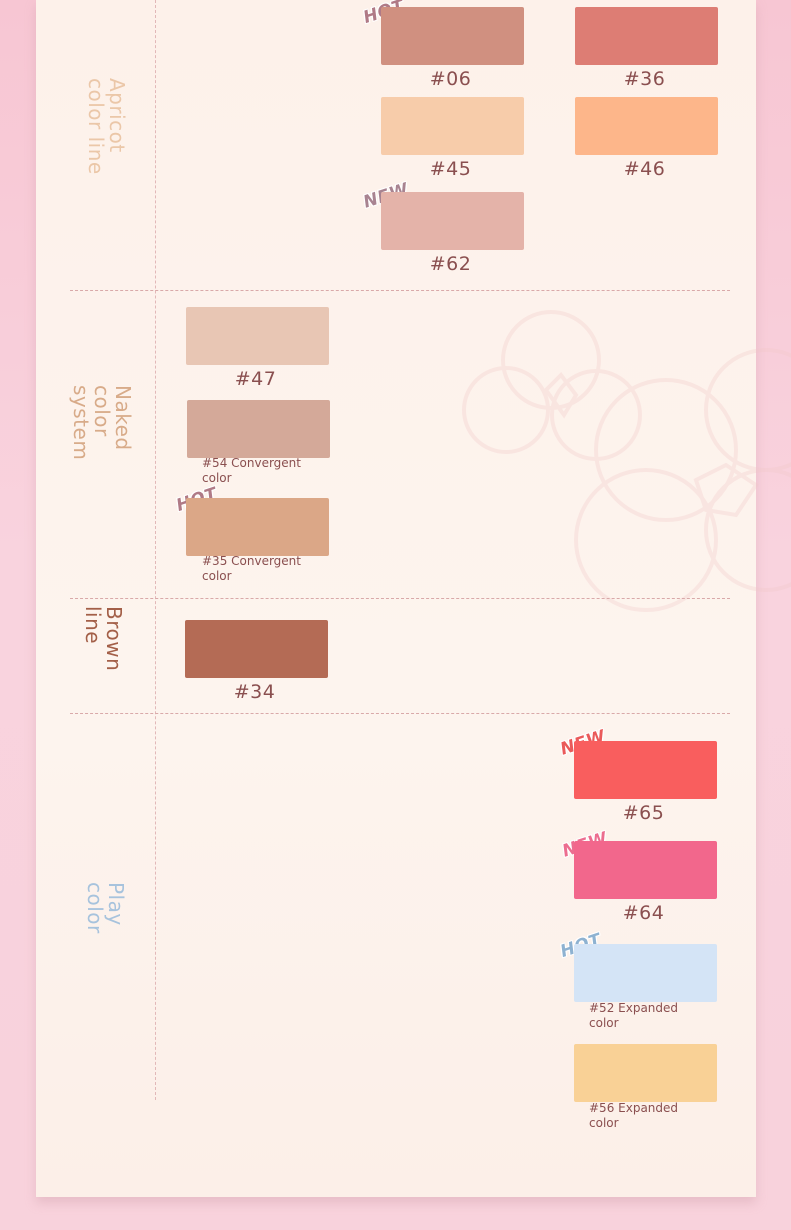 This screenshot has height=1230, width=791. I want to click on section-label-naked: Naked color system, so click(102, 423).